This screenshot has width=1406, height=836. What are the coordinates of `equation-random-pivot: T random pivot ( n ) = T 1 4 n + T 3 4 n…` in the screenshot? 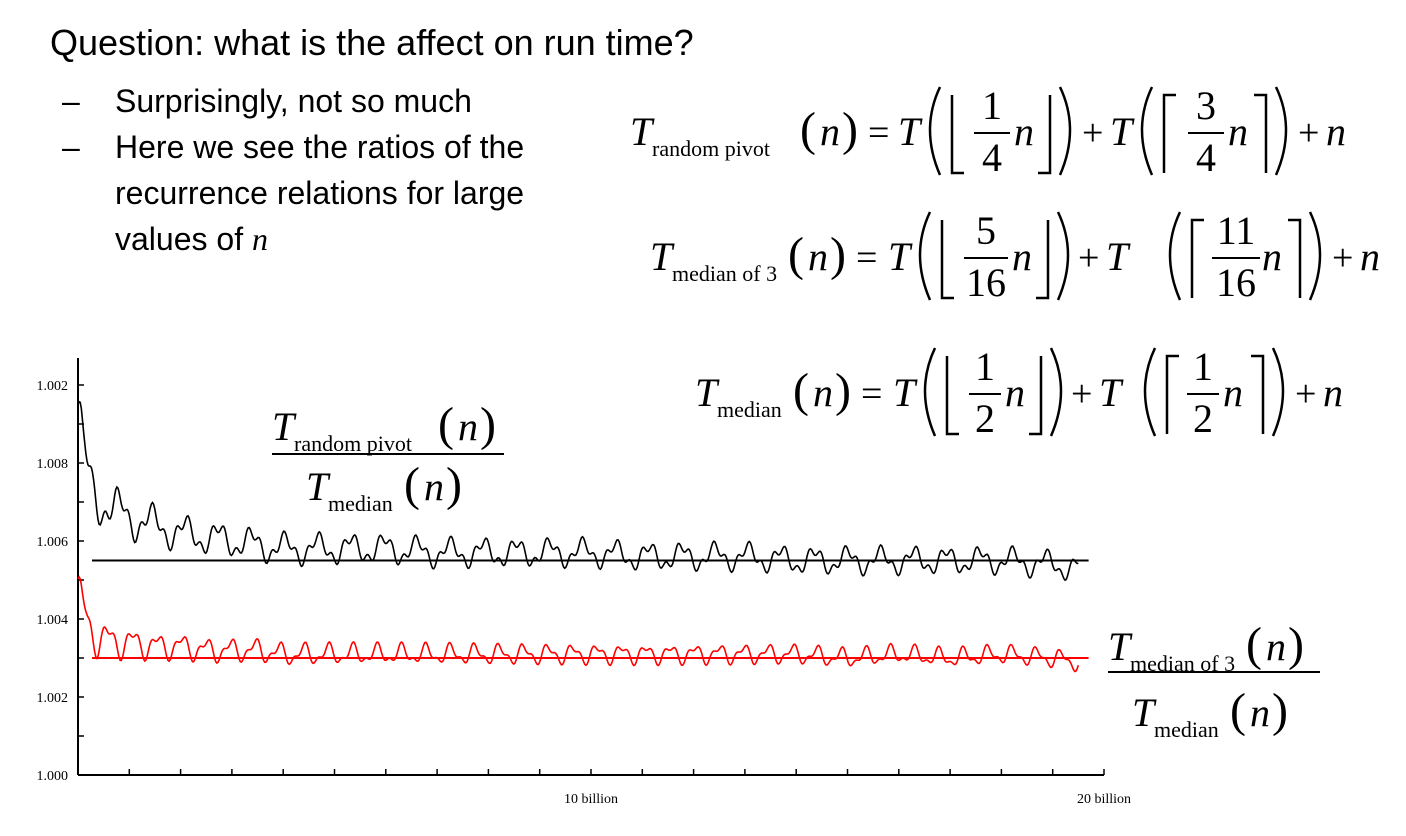 It's located at (988, 131).